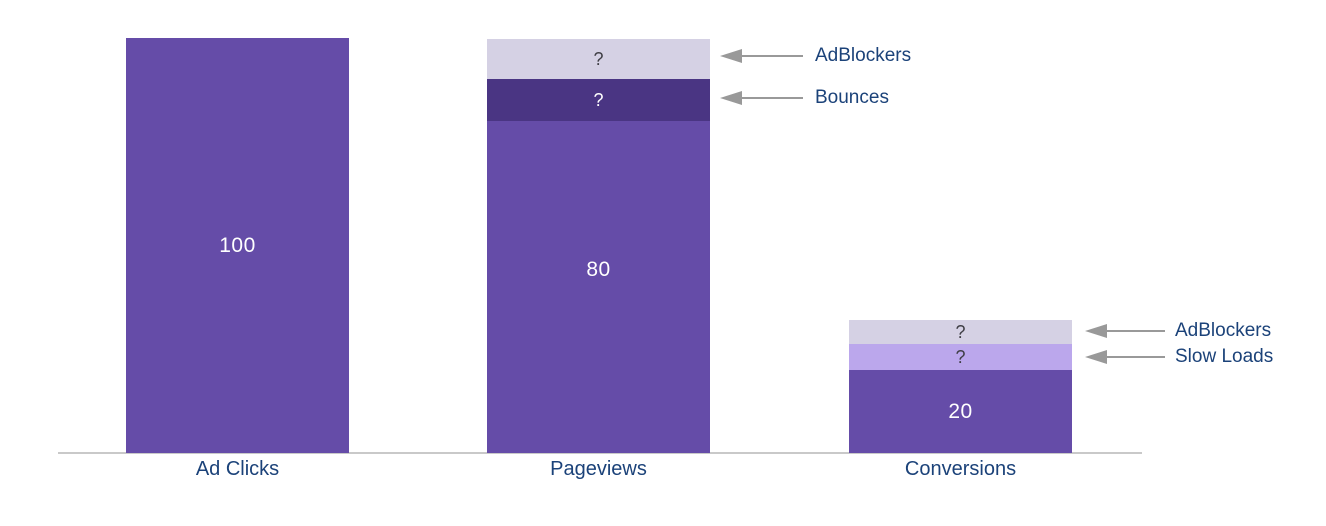 This screenshot has width=1326, height=526. I want to click on value-label: 100, so click(237, 245).